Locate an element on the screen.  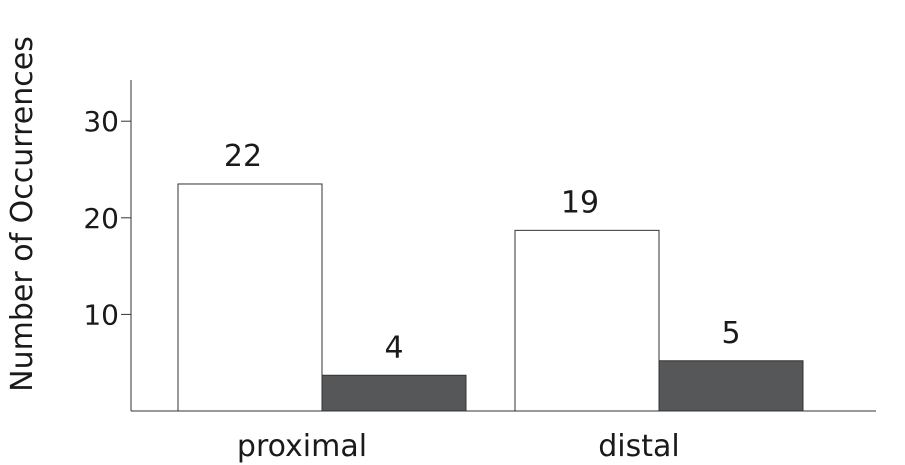
y-tick-label: 20 is located at coordinates (101, 218).